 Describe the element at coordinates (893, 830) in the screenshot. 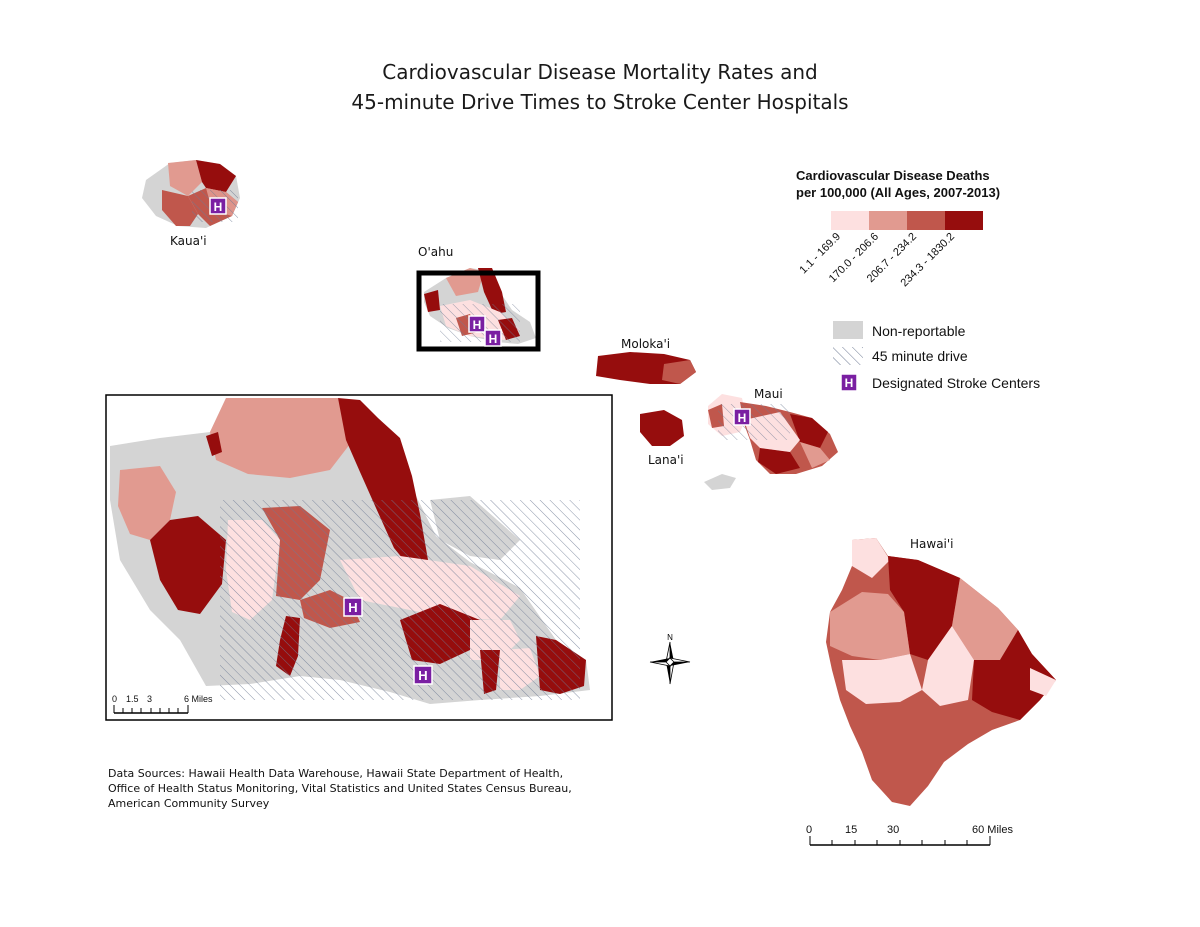

I see `scale-tick-label: 30` at that location.